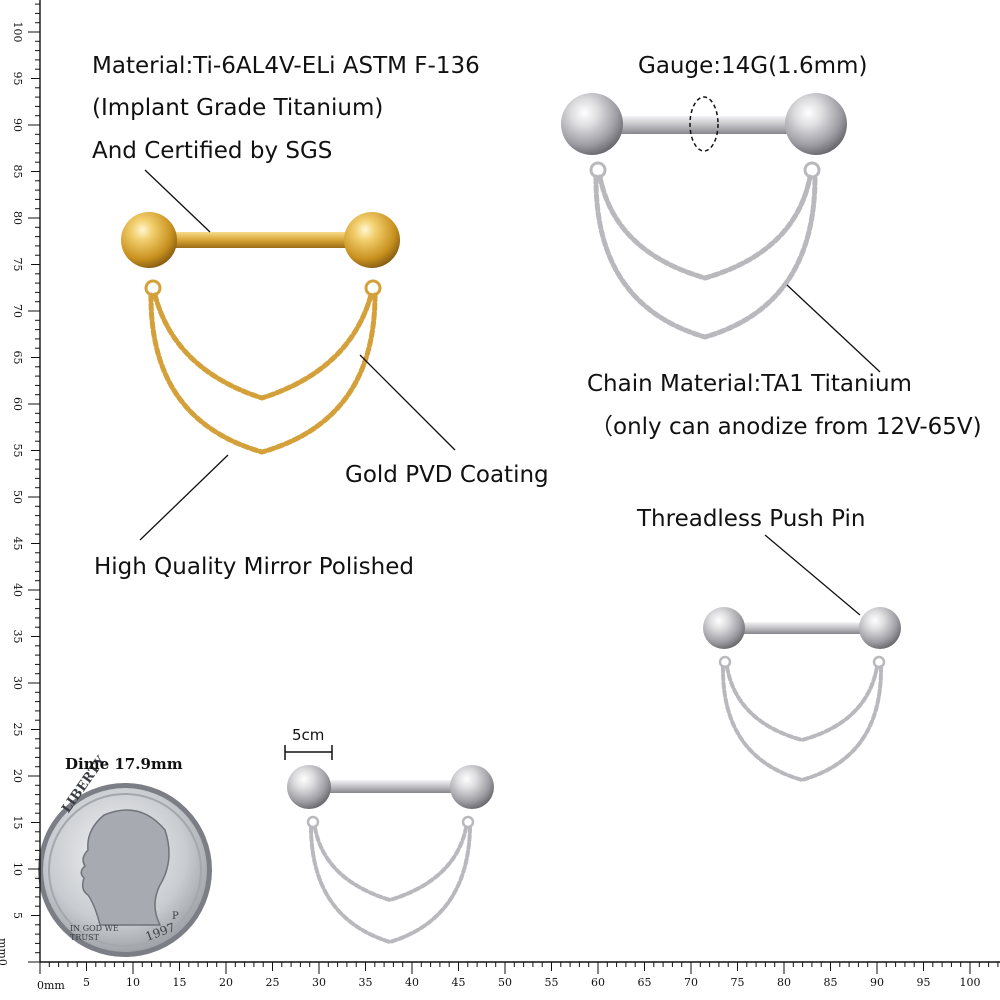 The height and width of the screenshot is (1000, 1000). What do you see at coordinates (877, 982) in the screenshot?
I see `ruler-bottom-tick-label: 90` at bounding box center [877, 982].